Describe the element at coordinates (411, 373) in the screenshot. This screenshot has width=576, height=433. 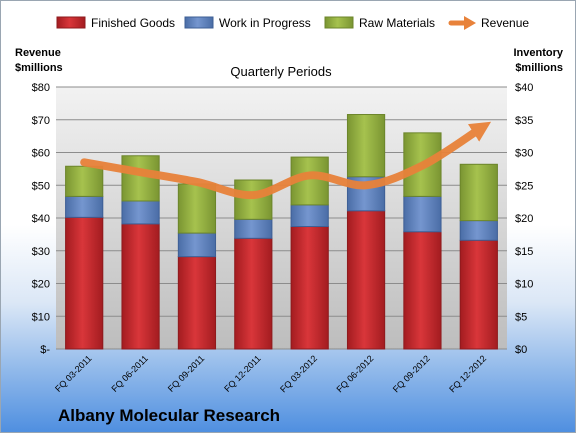
I see `x-tick-label: FQ 09-2012` at that location.